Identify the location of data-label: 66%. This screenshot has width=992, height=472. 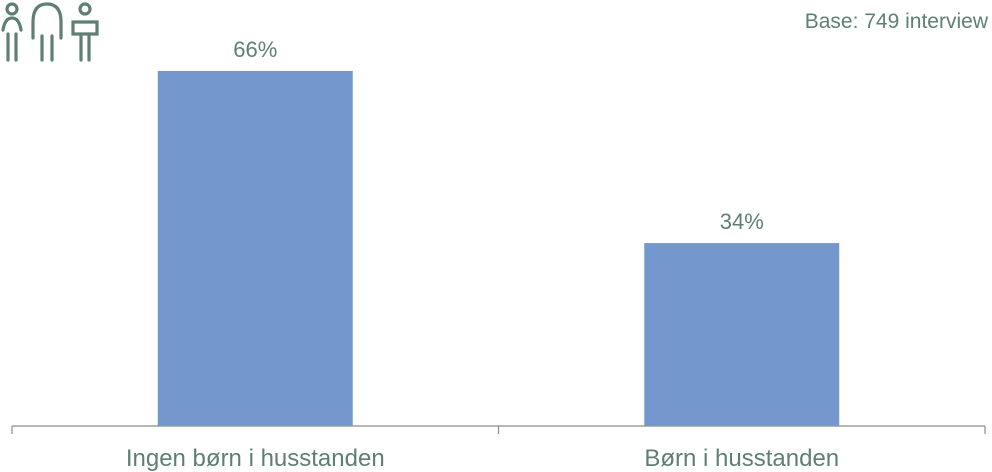
(255, 49).